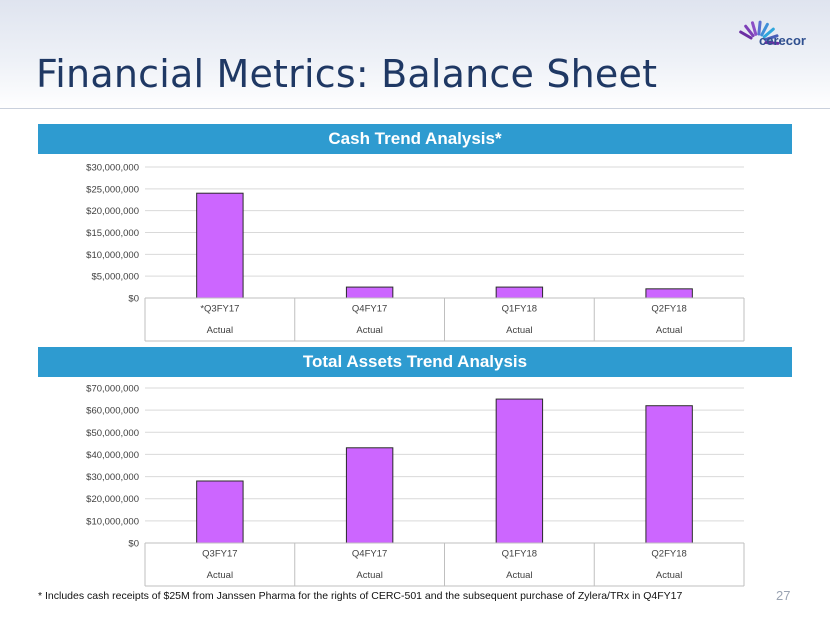 The height and width of the screenshot is (623, 830). Describe the element at coordinates (115, 277) in the screenshot. I see `y-tick-label: $5,000,000` at that location.